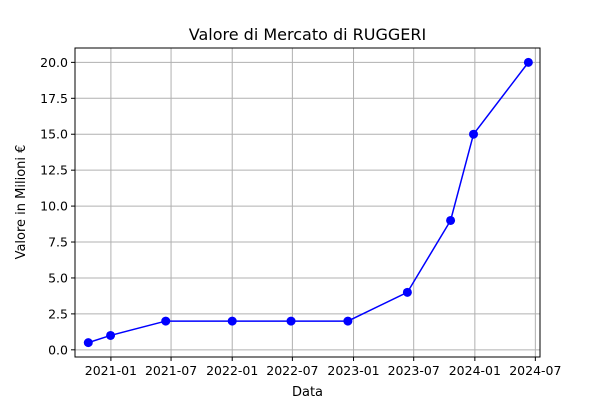 Image resolution: width=600 pixels, height=400 pixels. Describe the element at coordinates (54, 206) in the screenshot. I see `y-tick-label: 10.0` at that location.